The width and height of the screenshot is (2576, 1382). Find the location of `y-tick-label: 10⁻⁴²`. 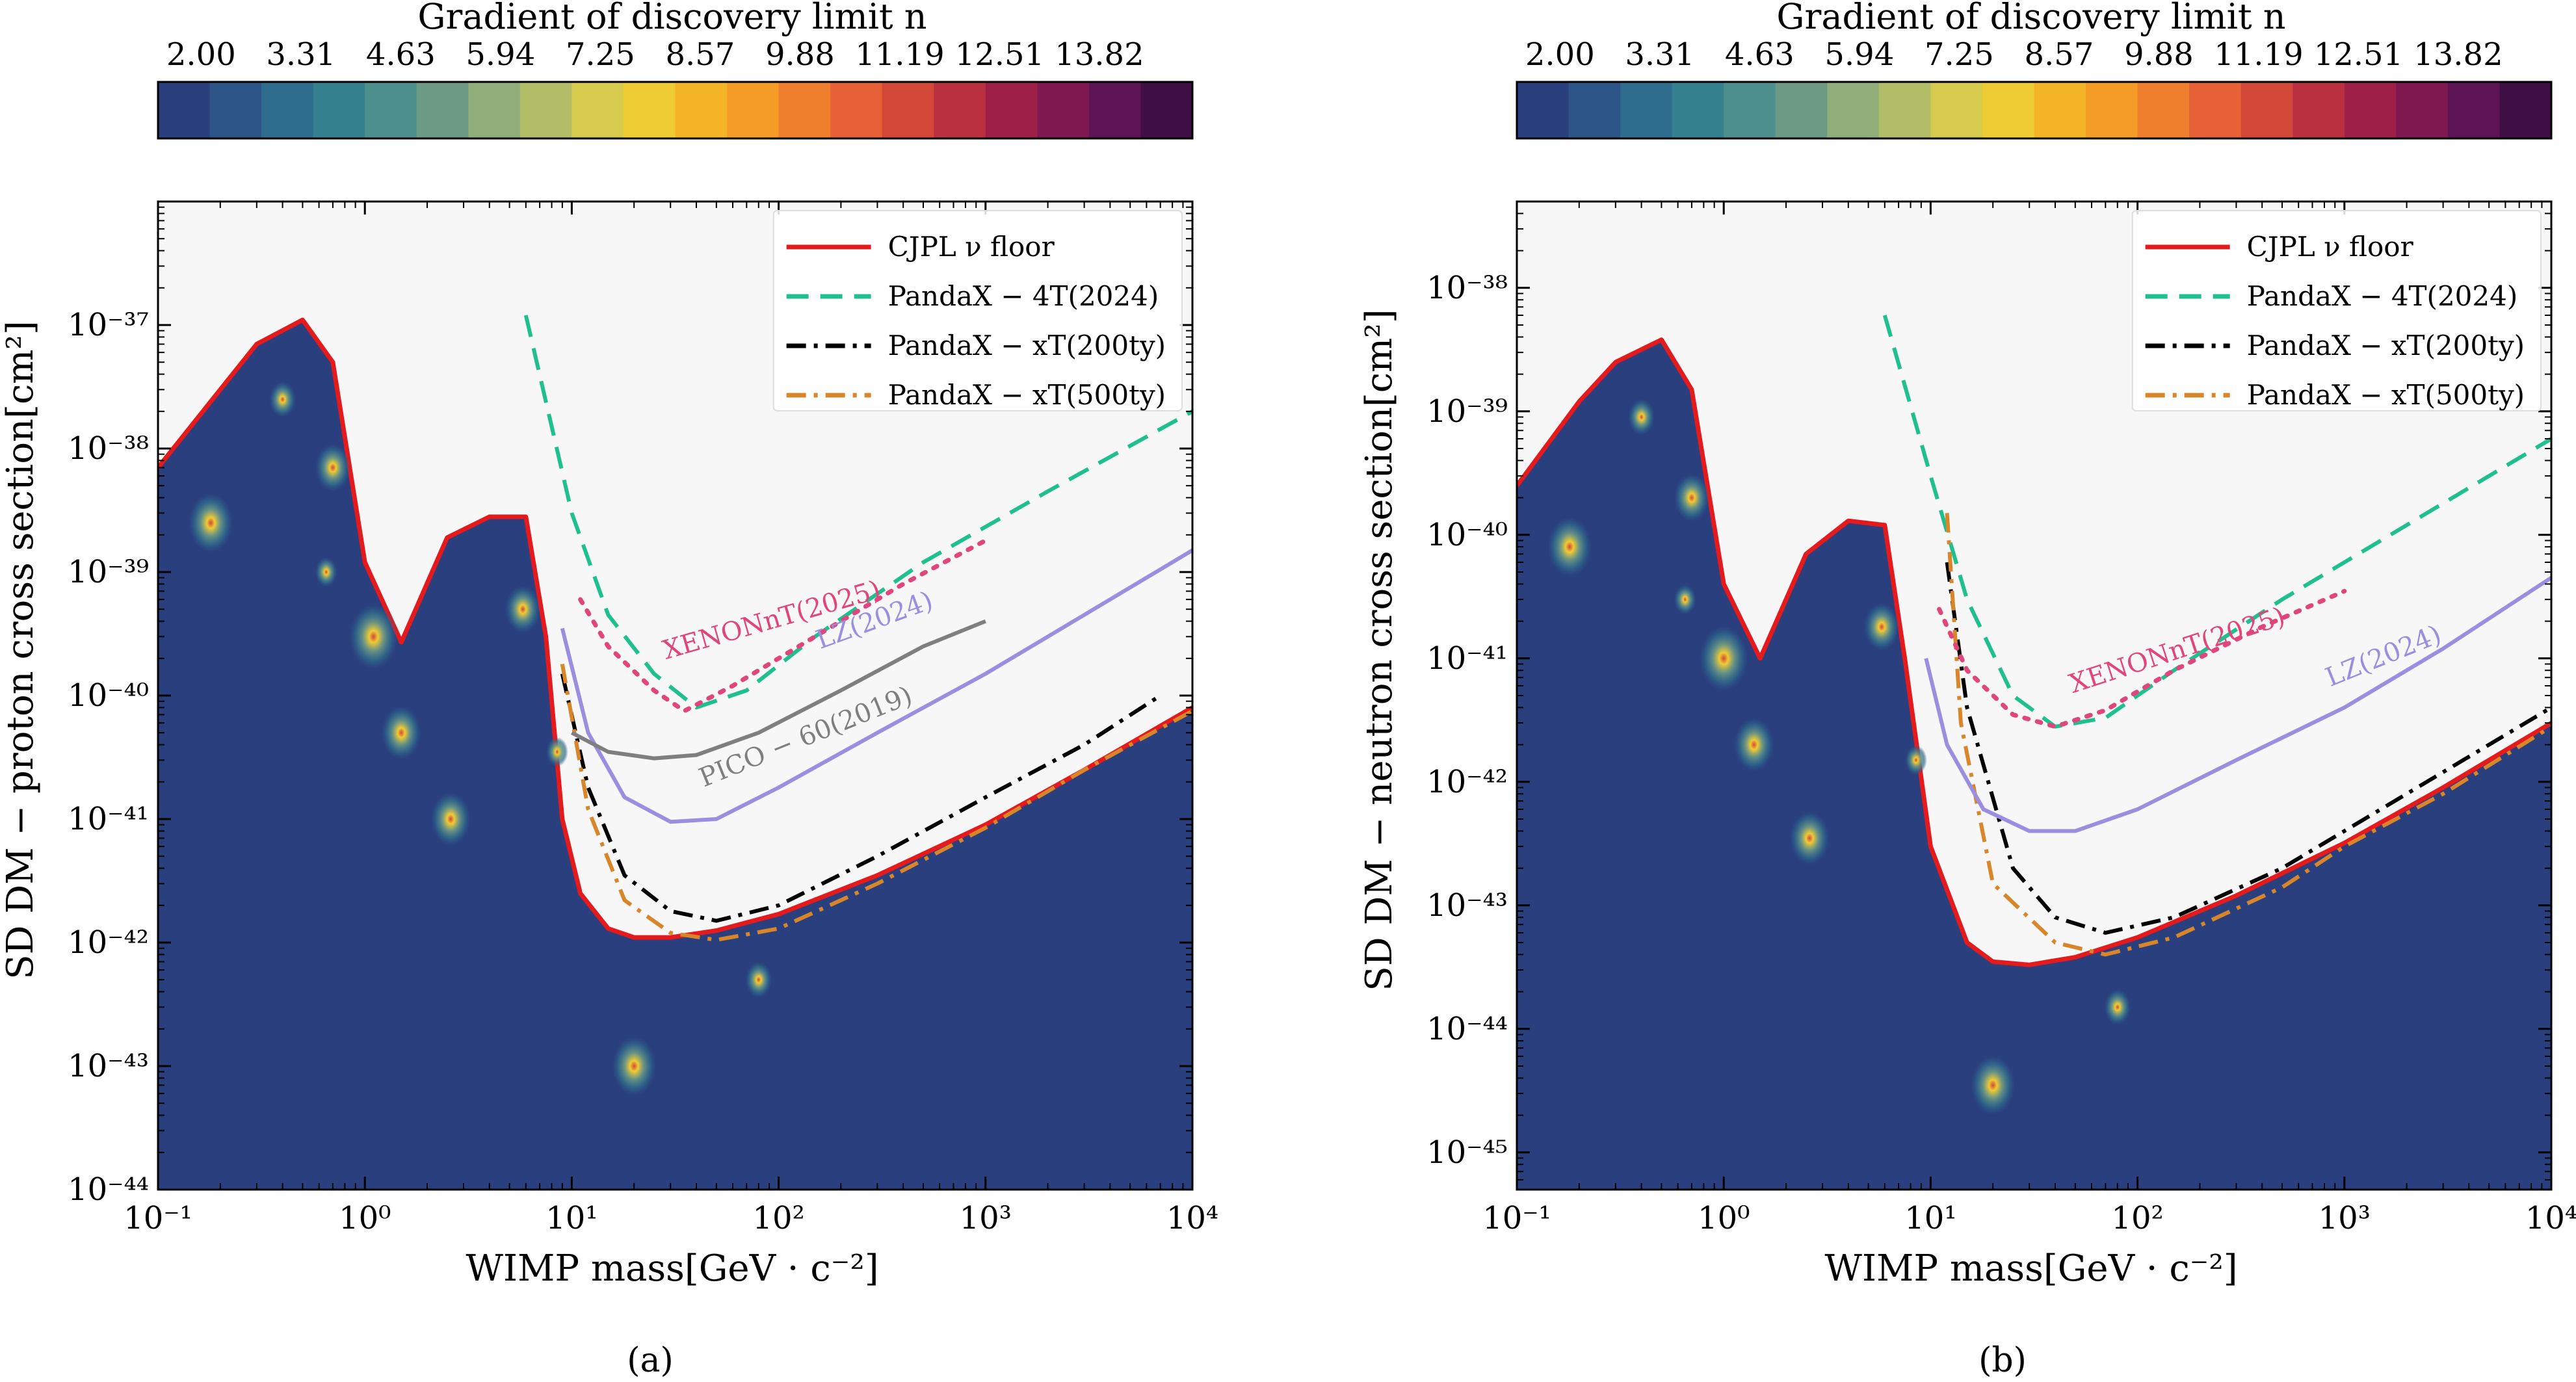

y-tick-label: 10⁻⁴² is located at coordinates (108, 942).